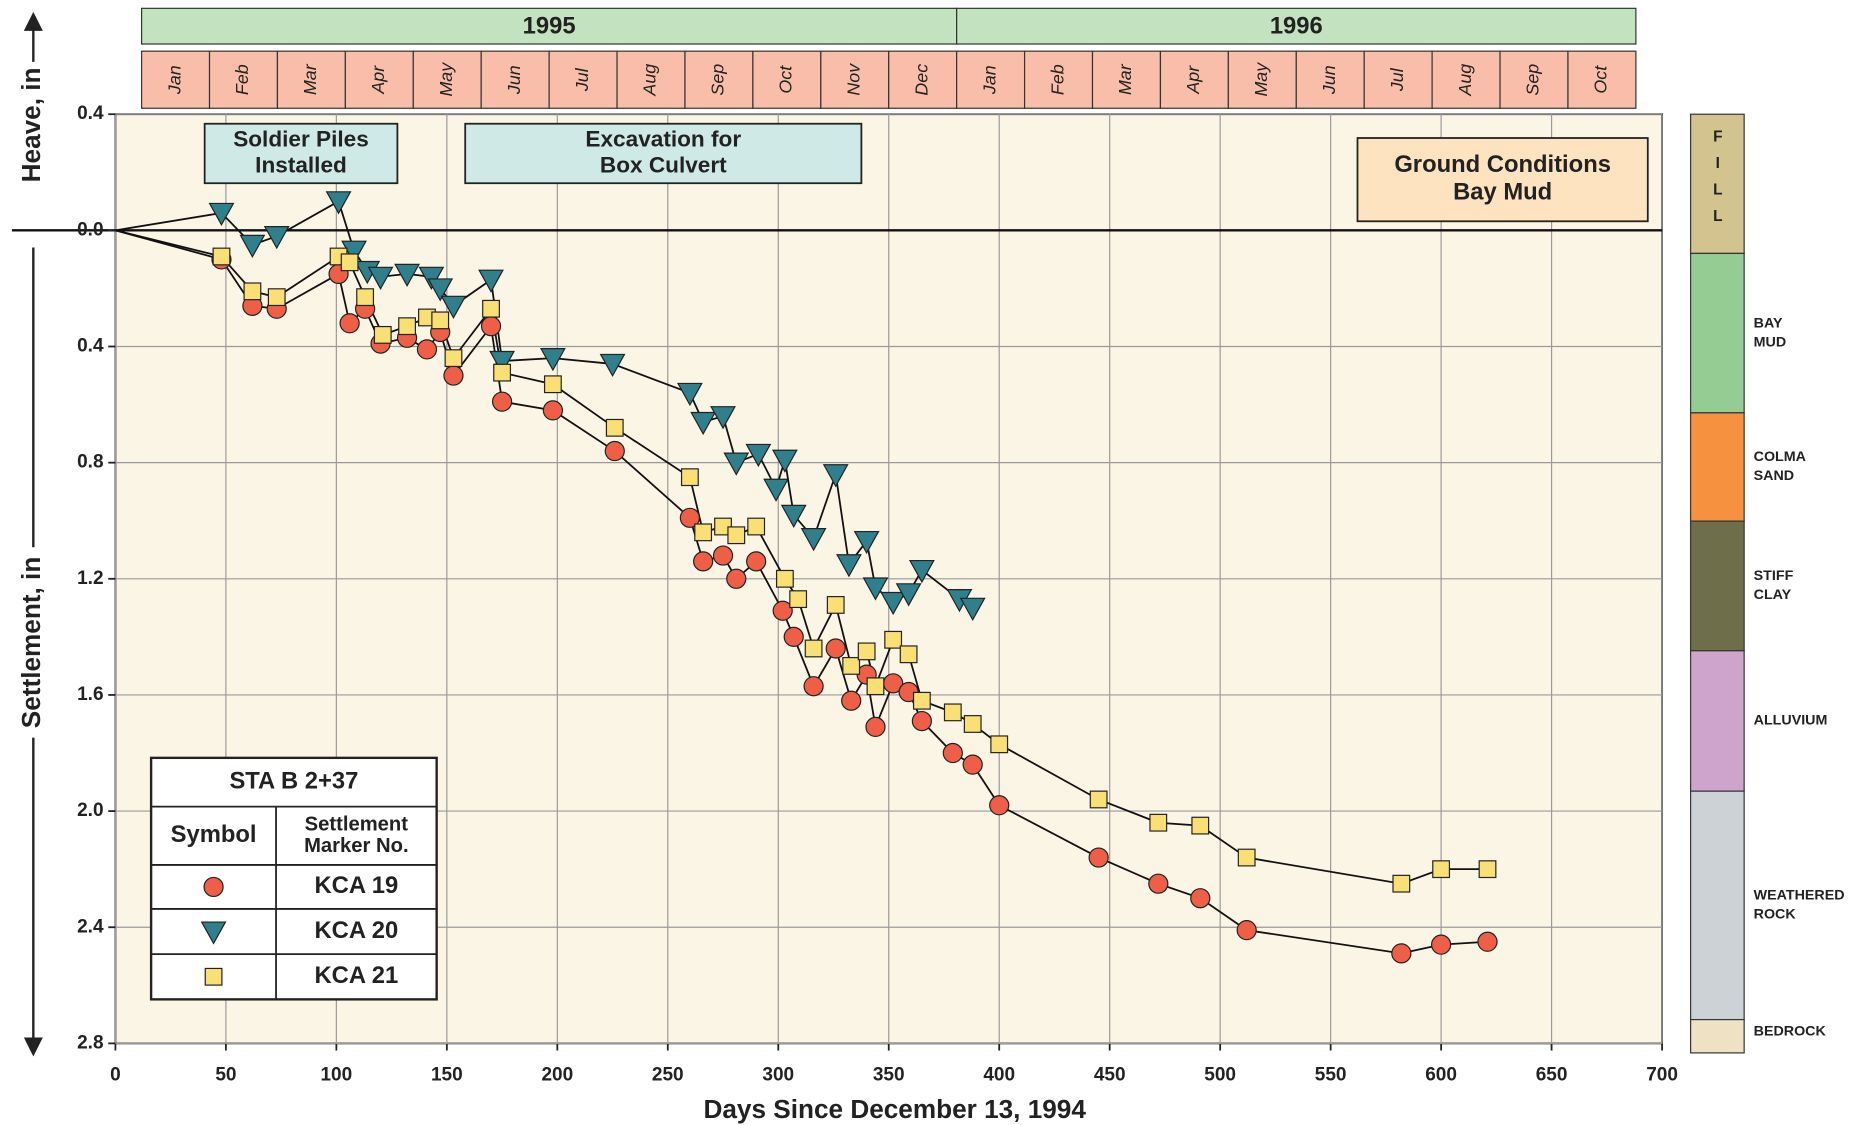 This screenshot has width=1856, height=1125. Describe the element at coordinates (668, 1075) in the screenshot. I see `x-tick-label: 250` at that location.